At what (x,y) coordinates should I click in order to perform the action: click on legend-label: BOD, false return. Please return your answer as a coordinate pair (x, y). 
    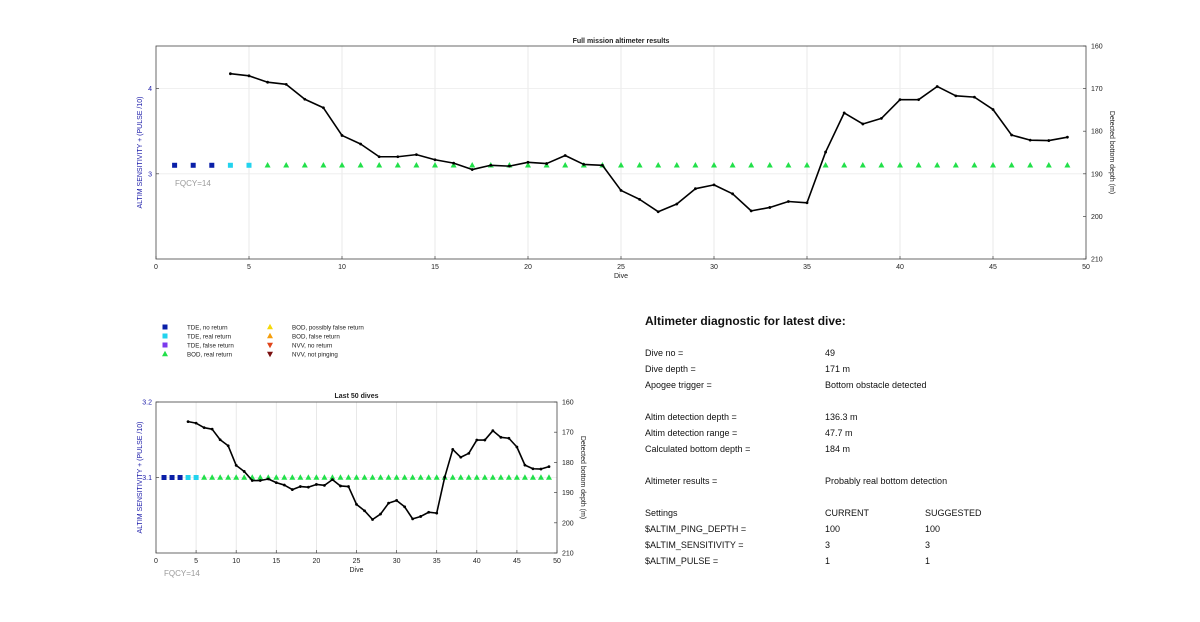
    Looking at the image, I should click on (316, 336).